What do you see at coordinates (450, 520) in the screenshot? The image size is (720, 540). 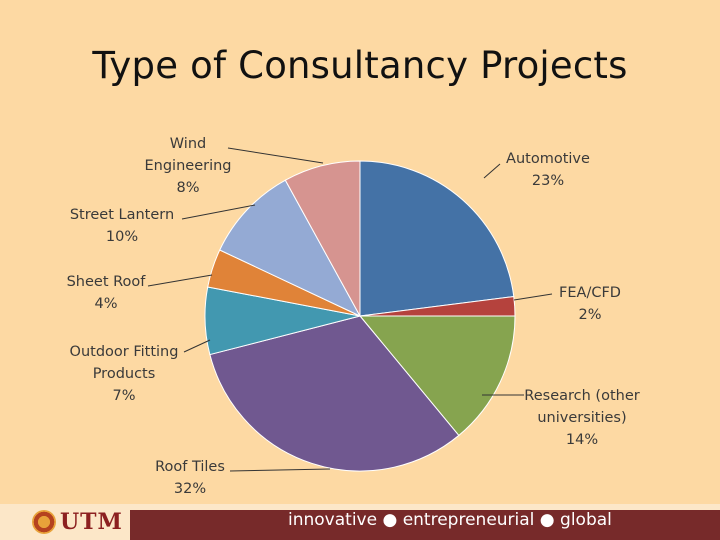 I see `footer-tagline: innovative ● entrepreneurial ● global` at bounding box center [450, 520].